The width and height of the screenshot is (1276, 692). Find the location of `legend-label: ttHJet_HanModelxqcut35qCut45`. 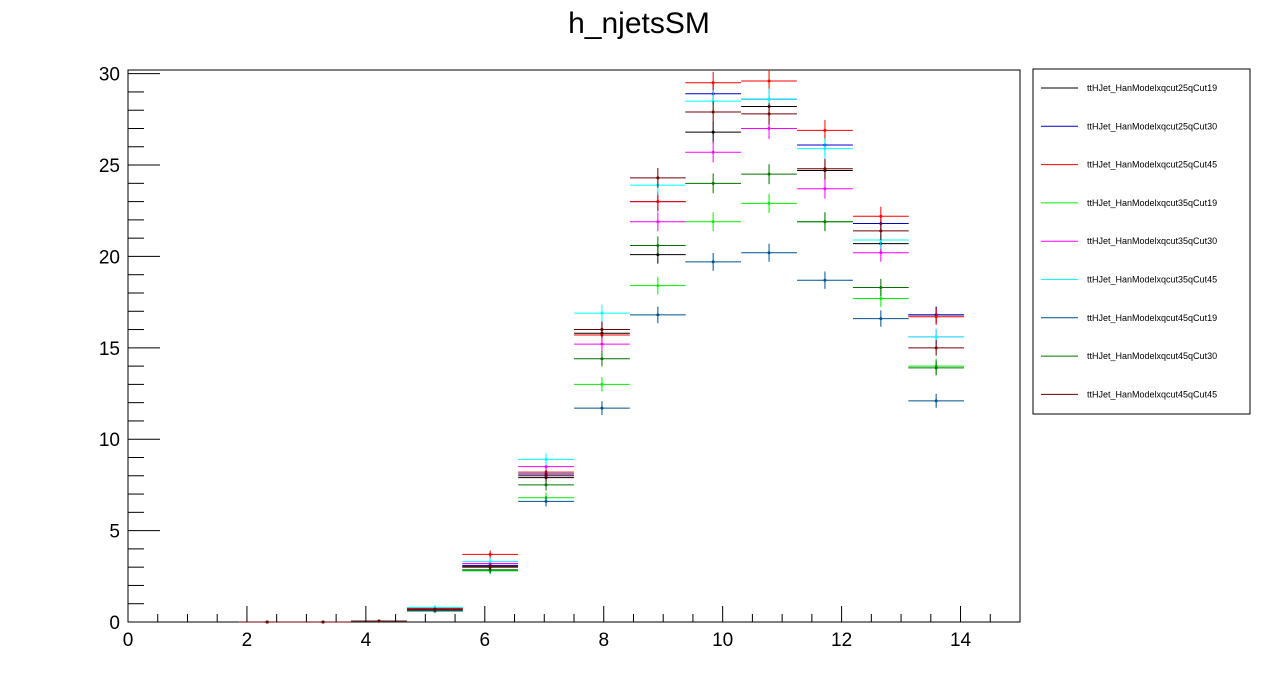

legend-label: ttHJet_HanModelxqcut35qCut45 is located at coordinates (1152, 280).